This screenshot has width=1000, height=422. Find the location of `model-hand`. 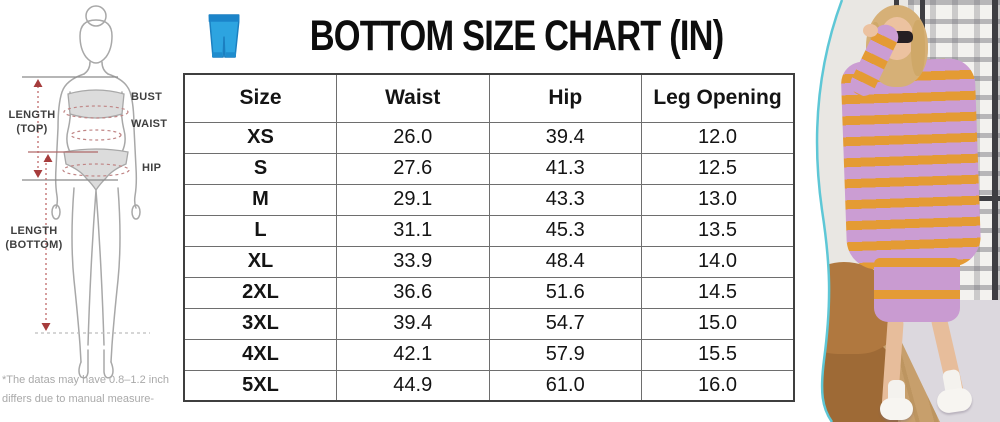

model-hand is located at coordinates (870, 30).